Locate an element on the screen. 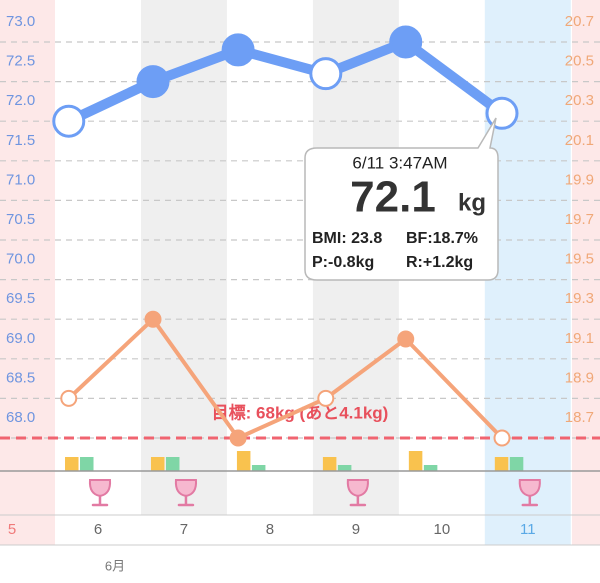 The height and width of the screenshot is (583, 600). y2-tick-label: 19.1 is located at coordinates (579, 338).